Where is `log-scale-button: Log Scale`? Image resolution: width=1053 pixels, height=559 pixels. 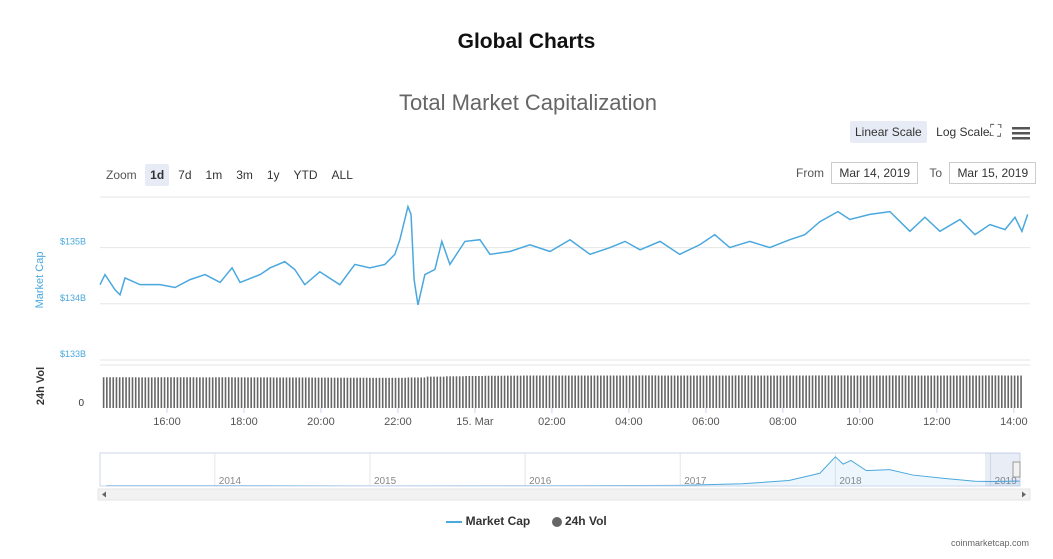
log-scale-button: Log Scale is located at coordinates (963, 132).